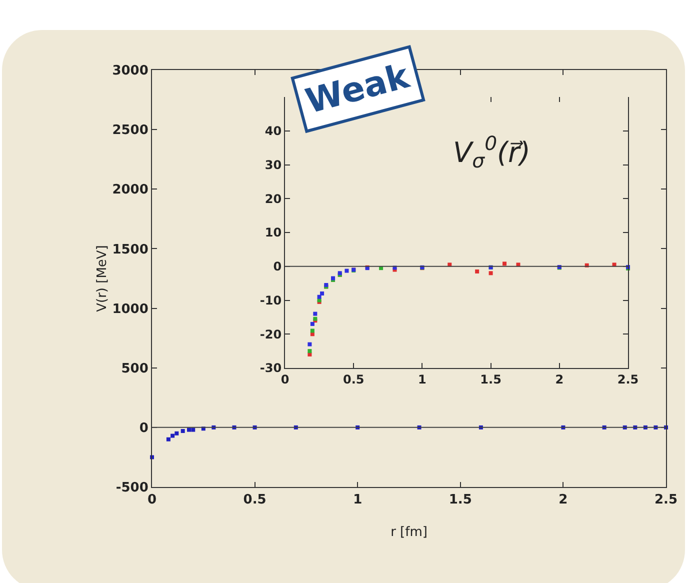 The height and width of the screenshot is (583, 687). What do you see at coordinates (358, 89) in the screenshot?
I see `annotation: Weak` at bounding box center [358, 89].